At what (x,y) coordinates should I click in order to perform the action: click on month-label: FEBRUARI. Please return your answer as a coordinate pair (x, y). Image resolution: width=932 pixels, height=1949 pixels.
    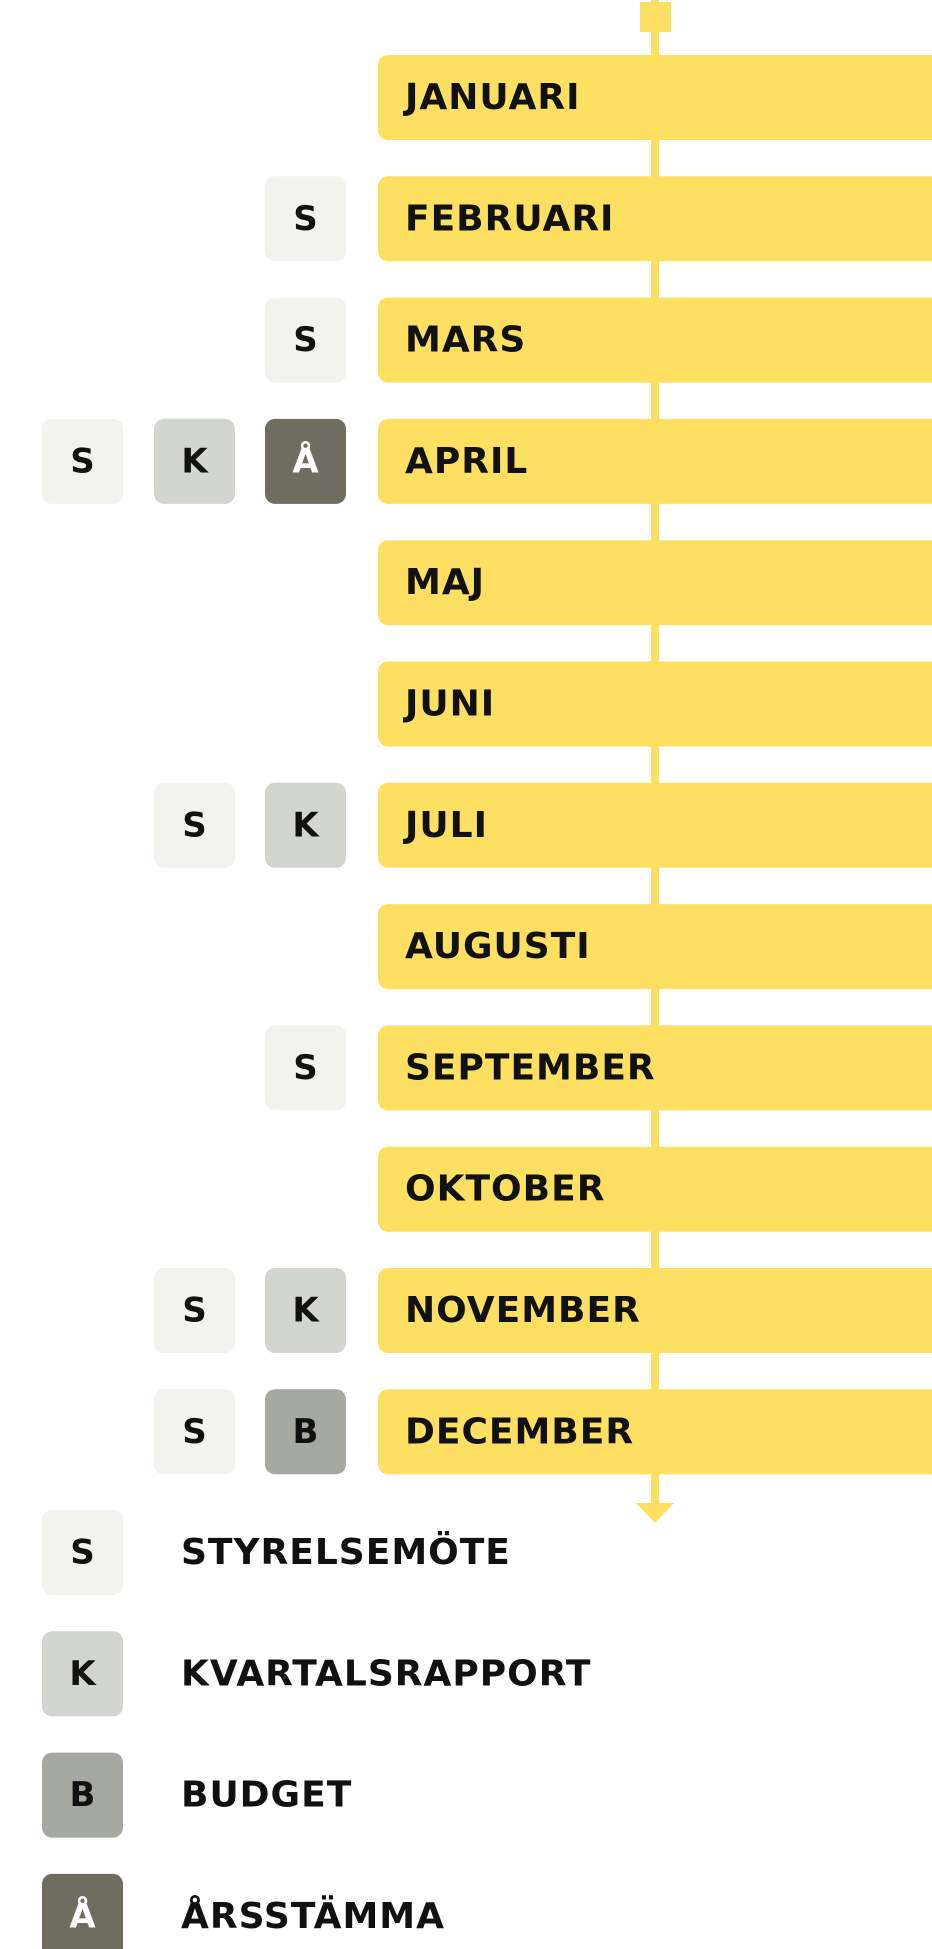
    Looking at the image, I should click on (509, 218).